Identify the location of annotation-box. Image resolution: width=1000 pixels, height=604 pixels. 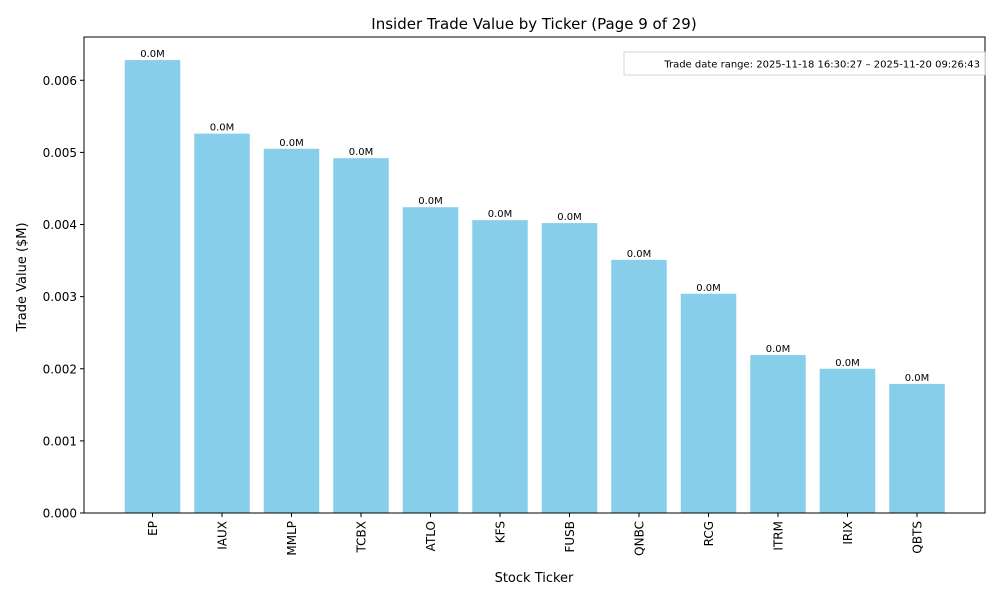
(804, 63).